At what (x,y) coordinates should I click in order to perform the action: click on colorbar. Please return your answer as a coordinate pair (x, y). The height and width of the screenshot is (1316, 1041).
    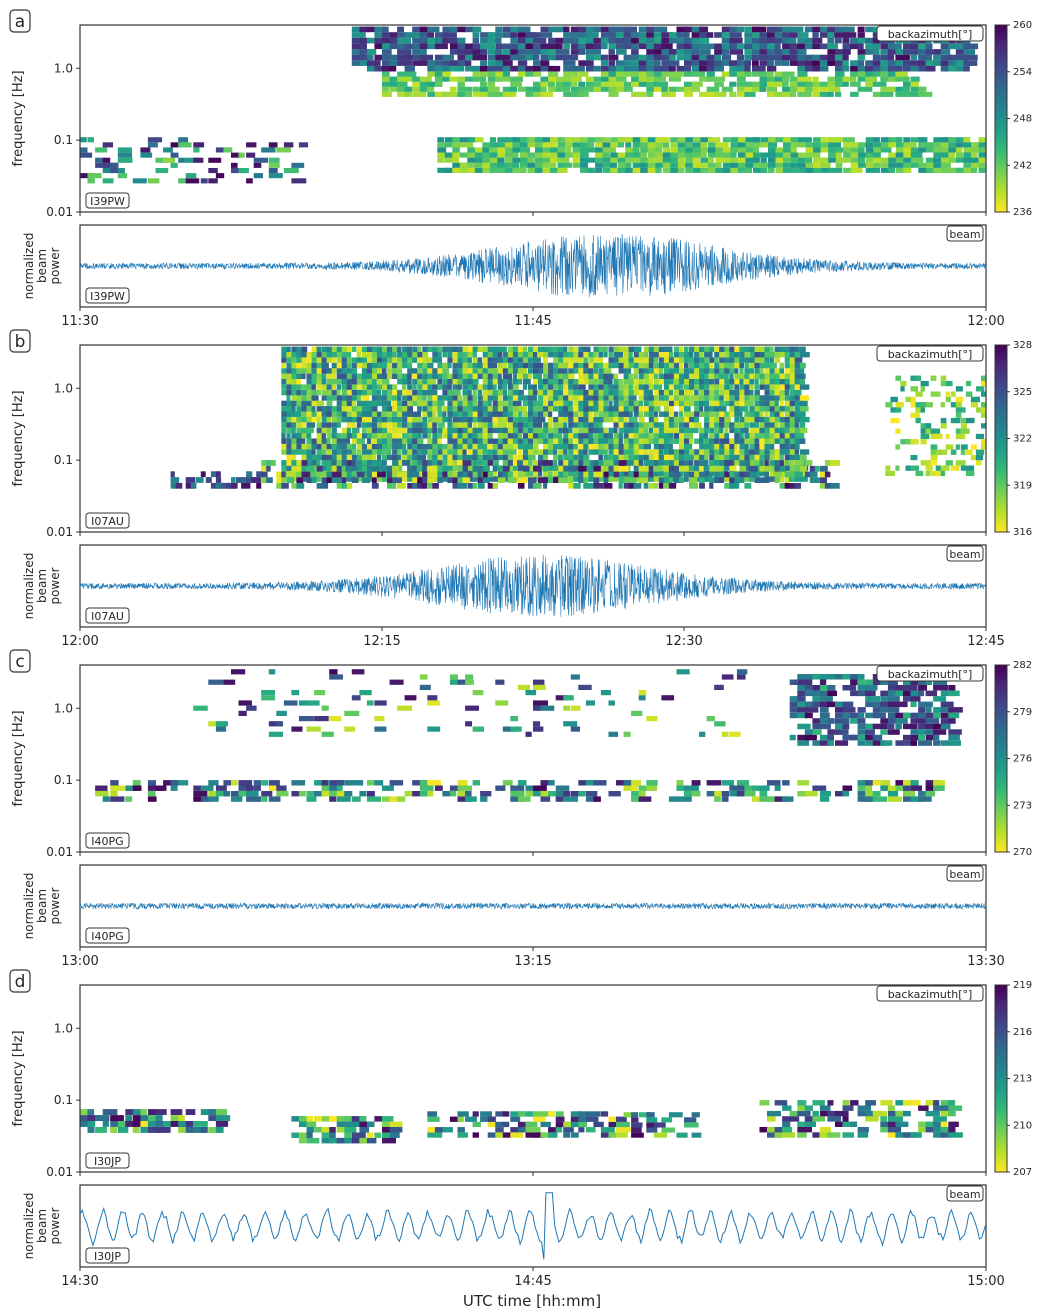
    Looking at the image, I should click on (1001, 118).